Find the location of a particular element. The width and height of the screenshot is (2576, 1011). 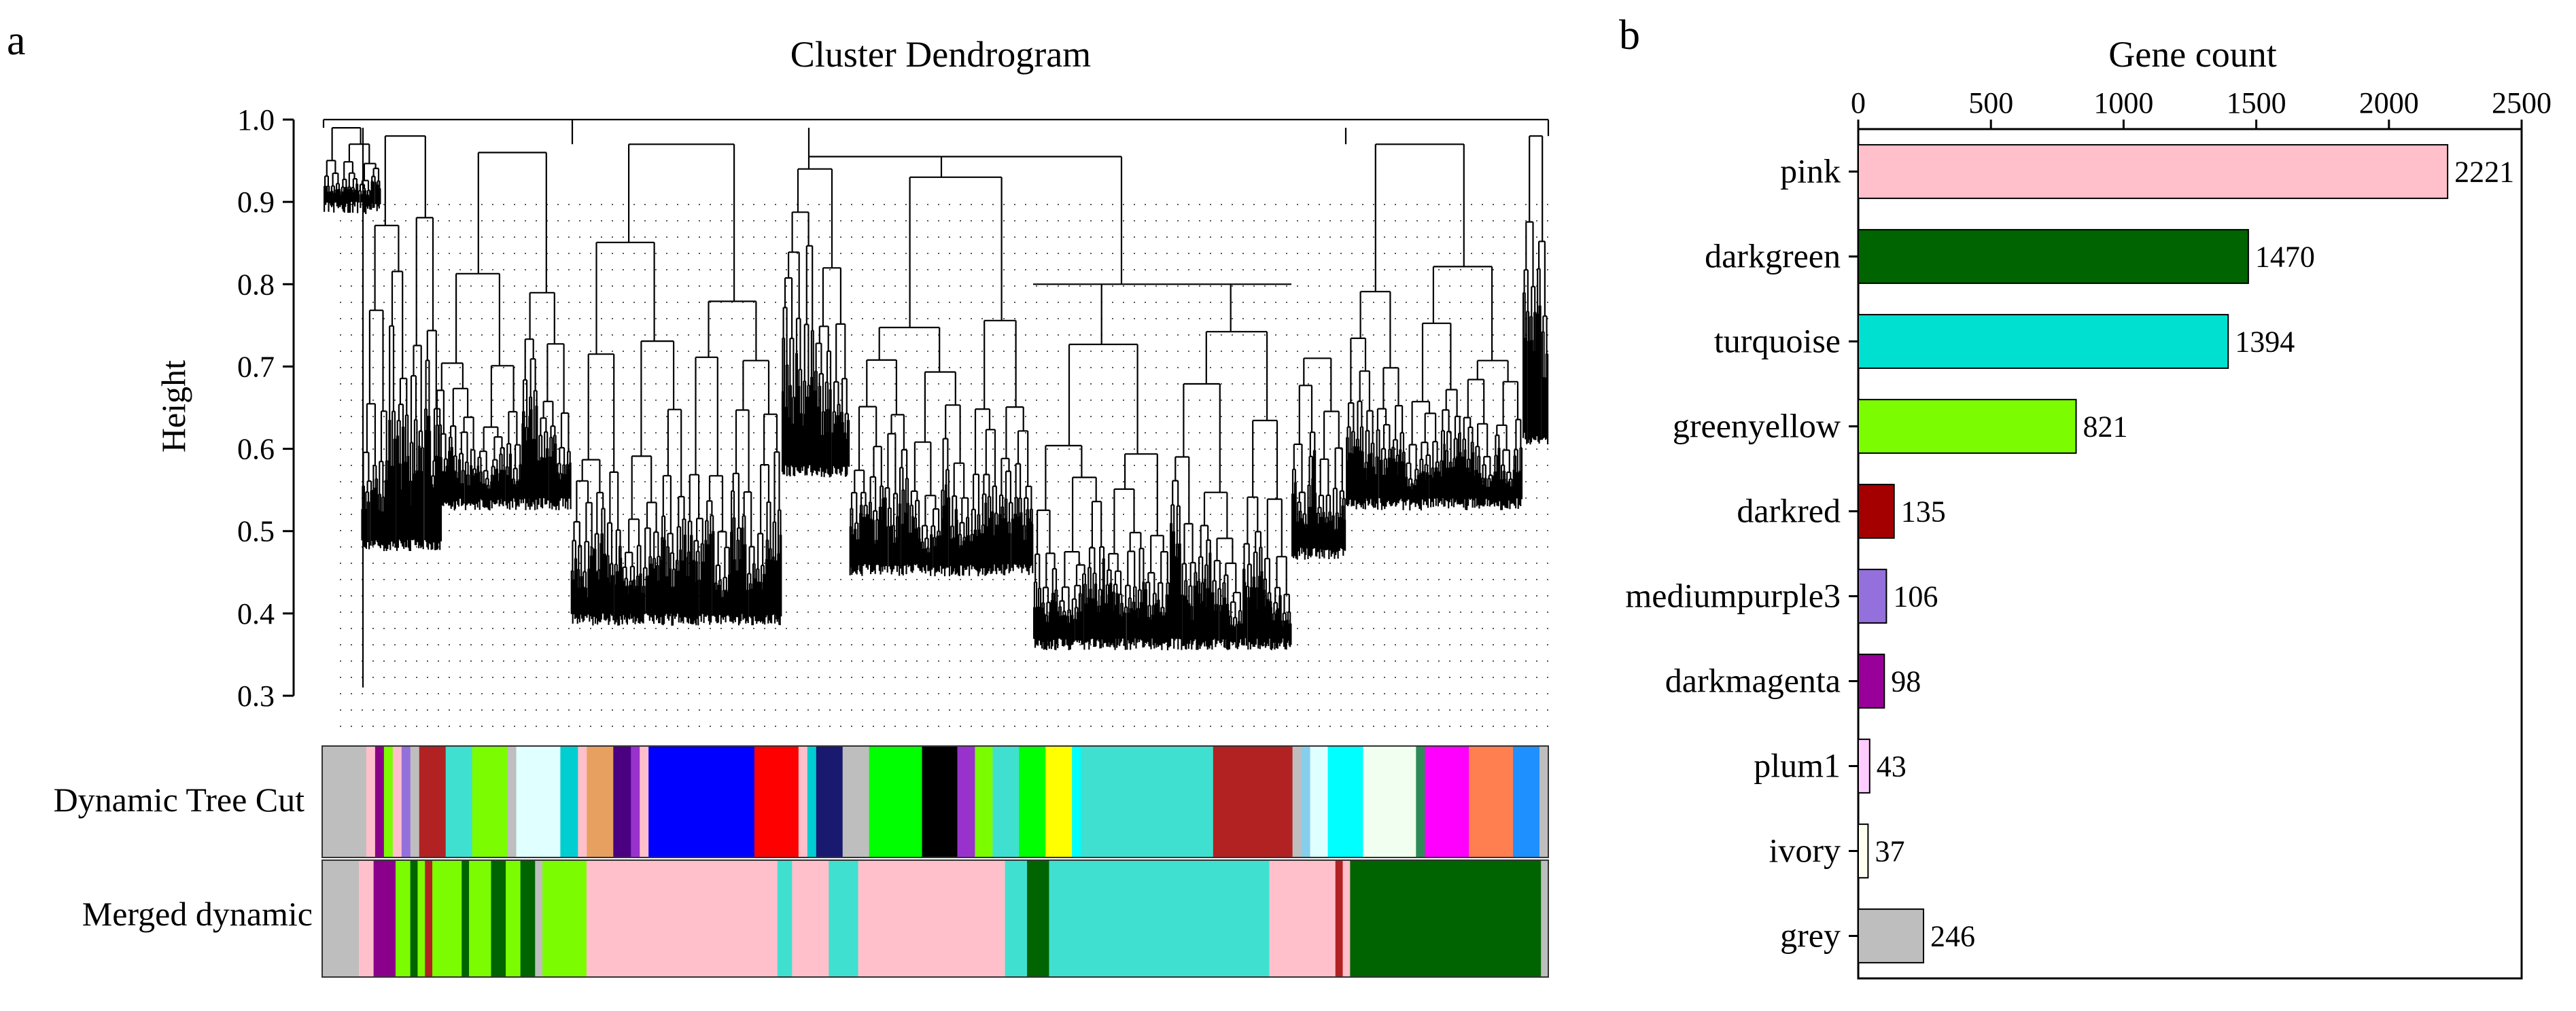

bar-category-label: darkgreen is located at coordinates (1773, 256).